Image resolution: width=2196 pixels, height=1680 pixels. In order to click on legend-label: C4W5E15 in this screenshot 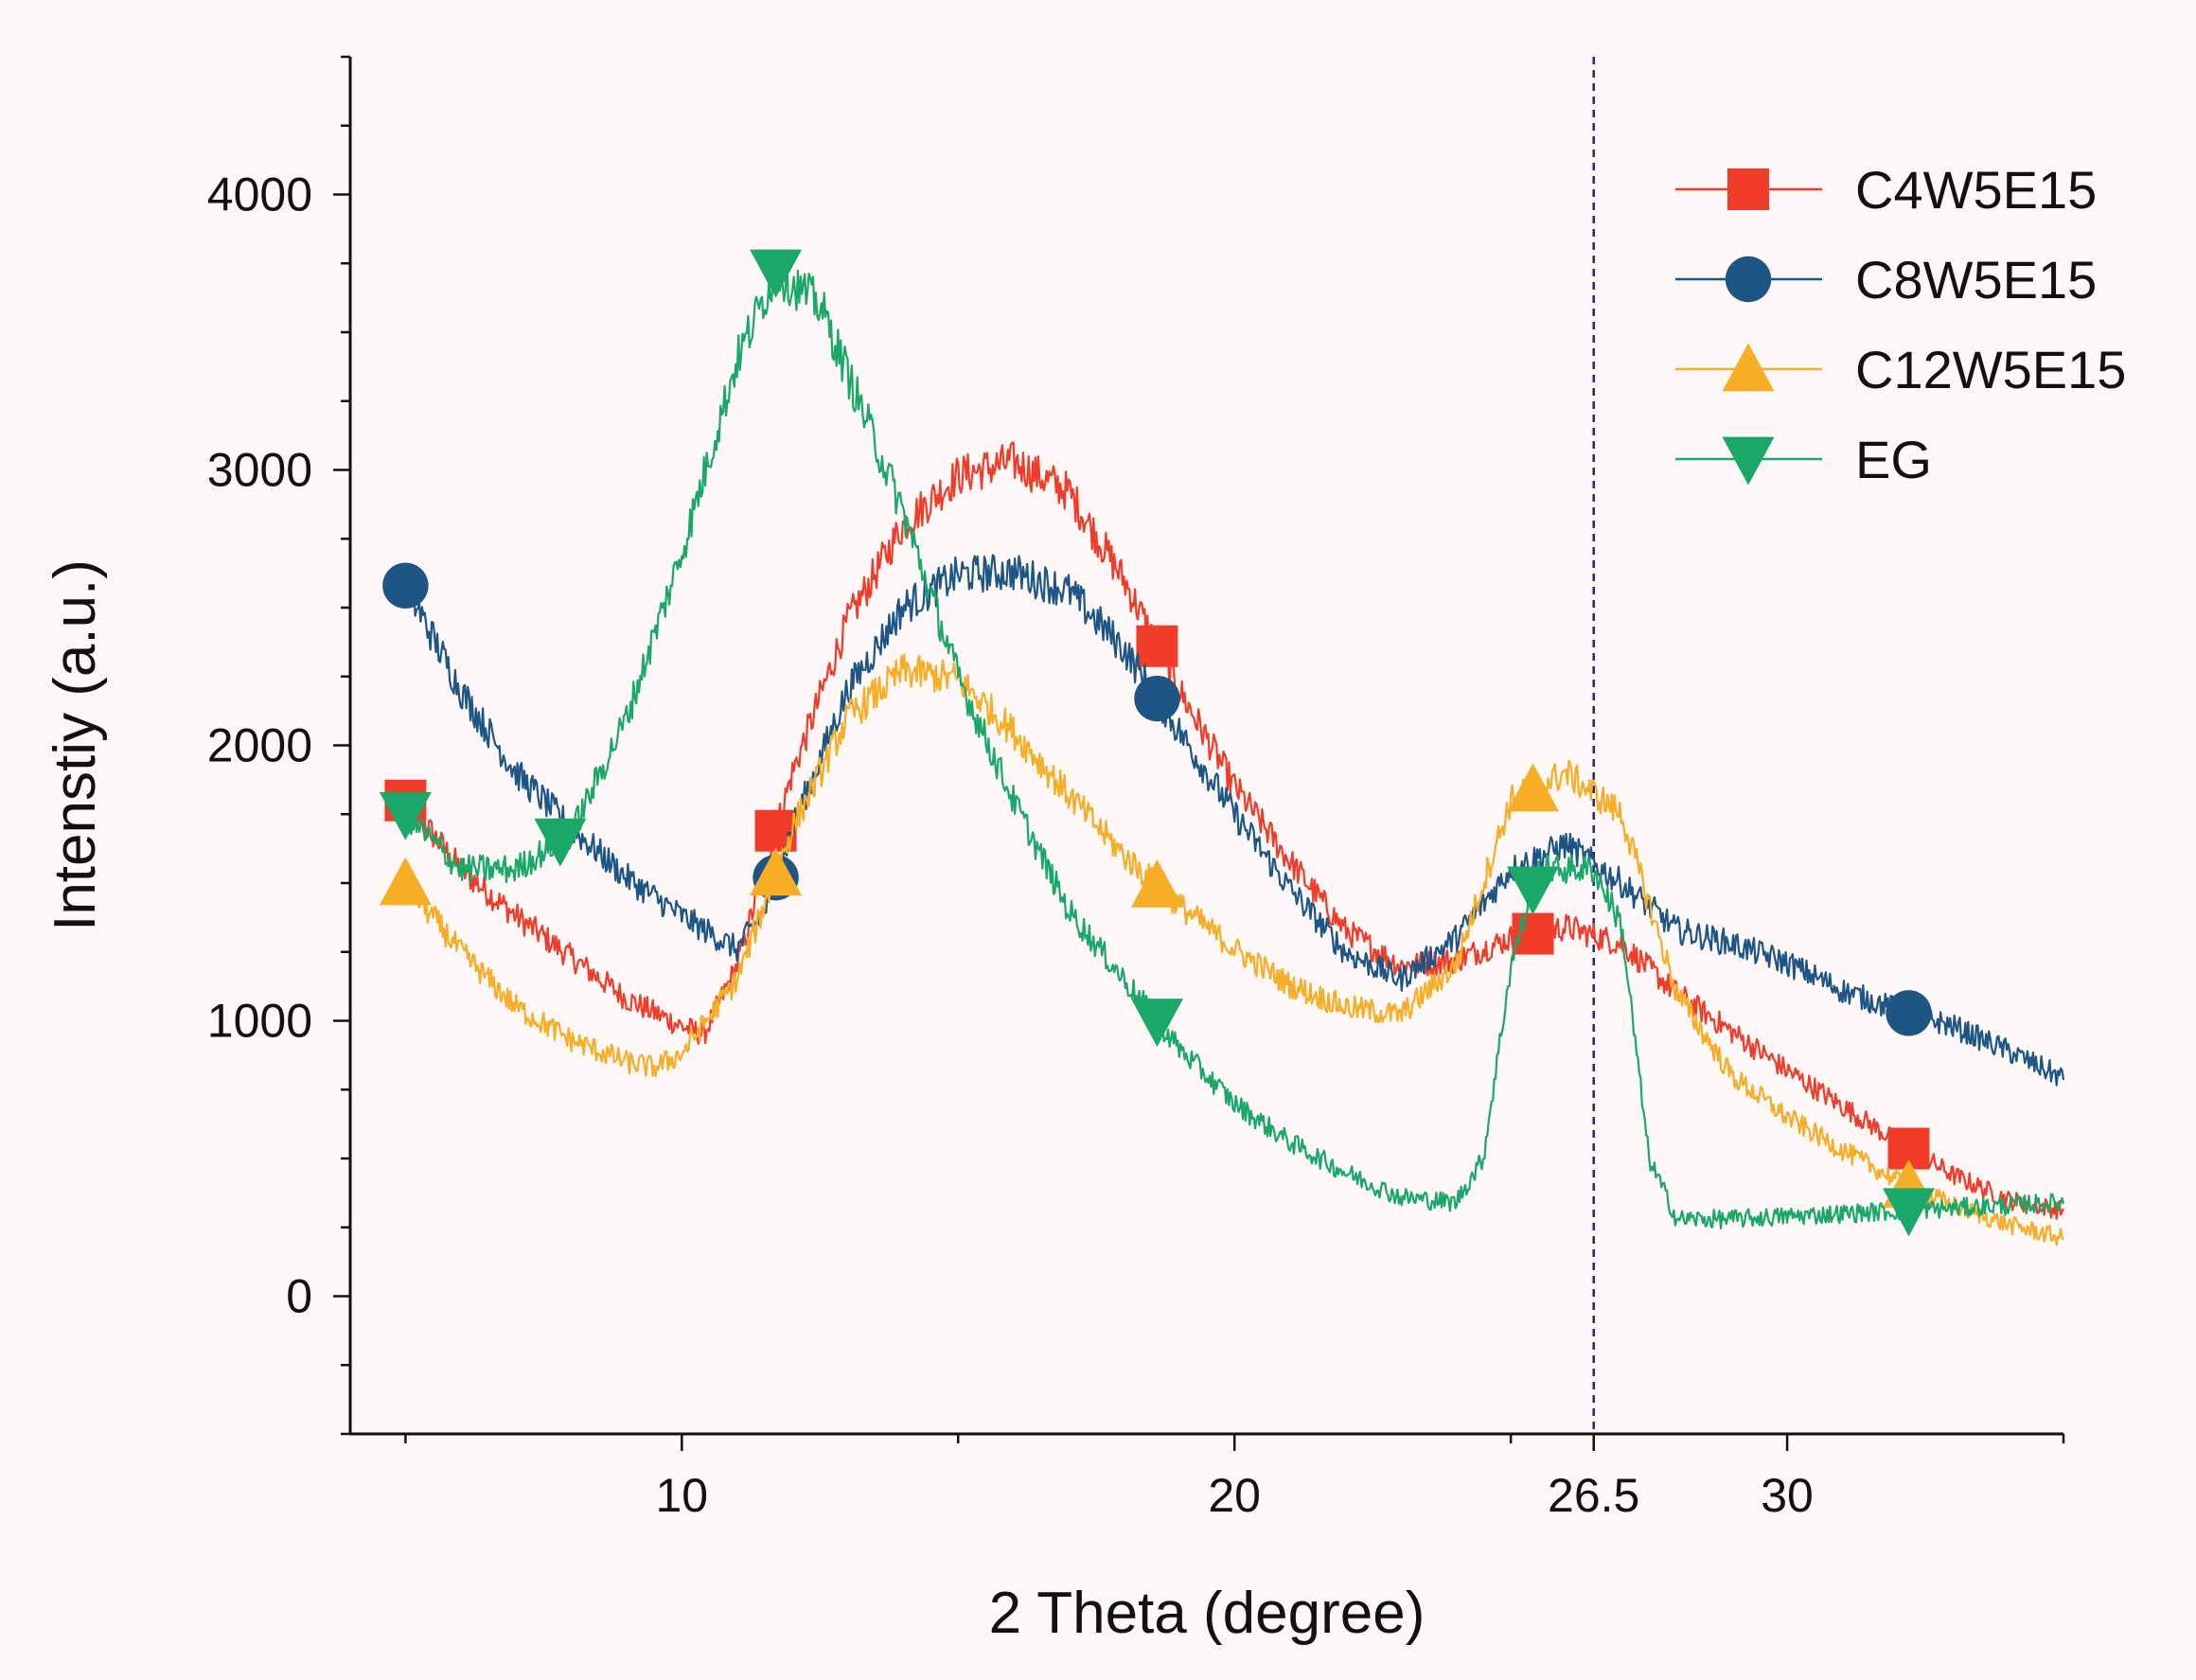, I will do `click(1976, 190)`.